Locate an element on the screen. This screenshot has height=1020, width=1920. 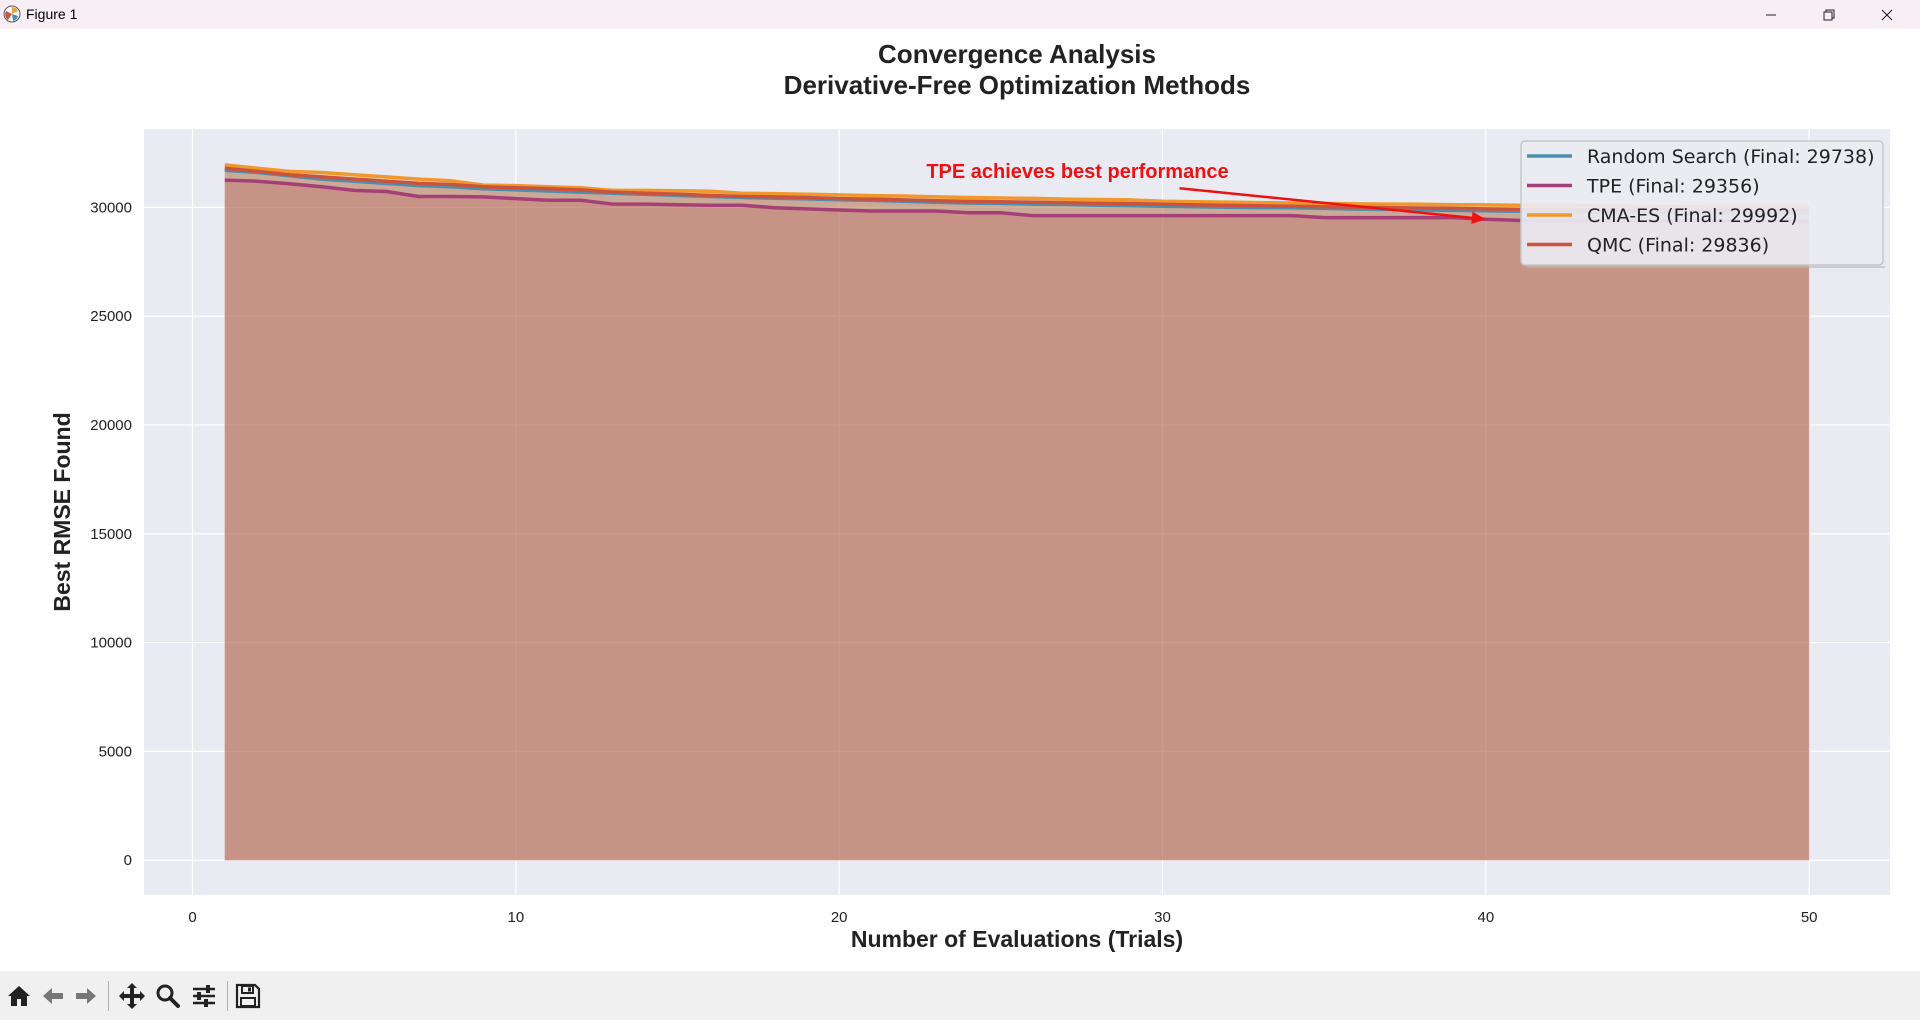
y-tick-label: 30000 is located at coordinates (111, 207).